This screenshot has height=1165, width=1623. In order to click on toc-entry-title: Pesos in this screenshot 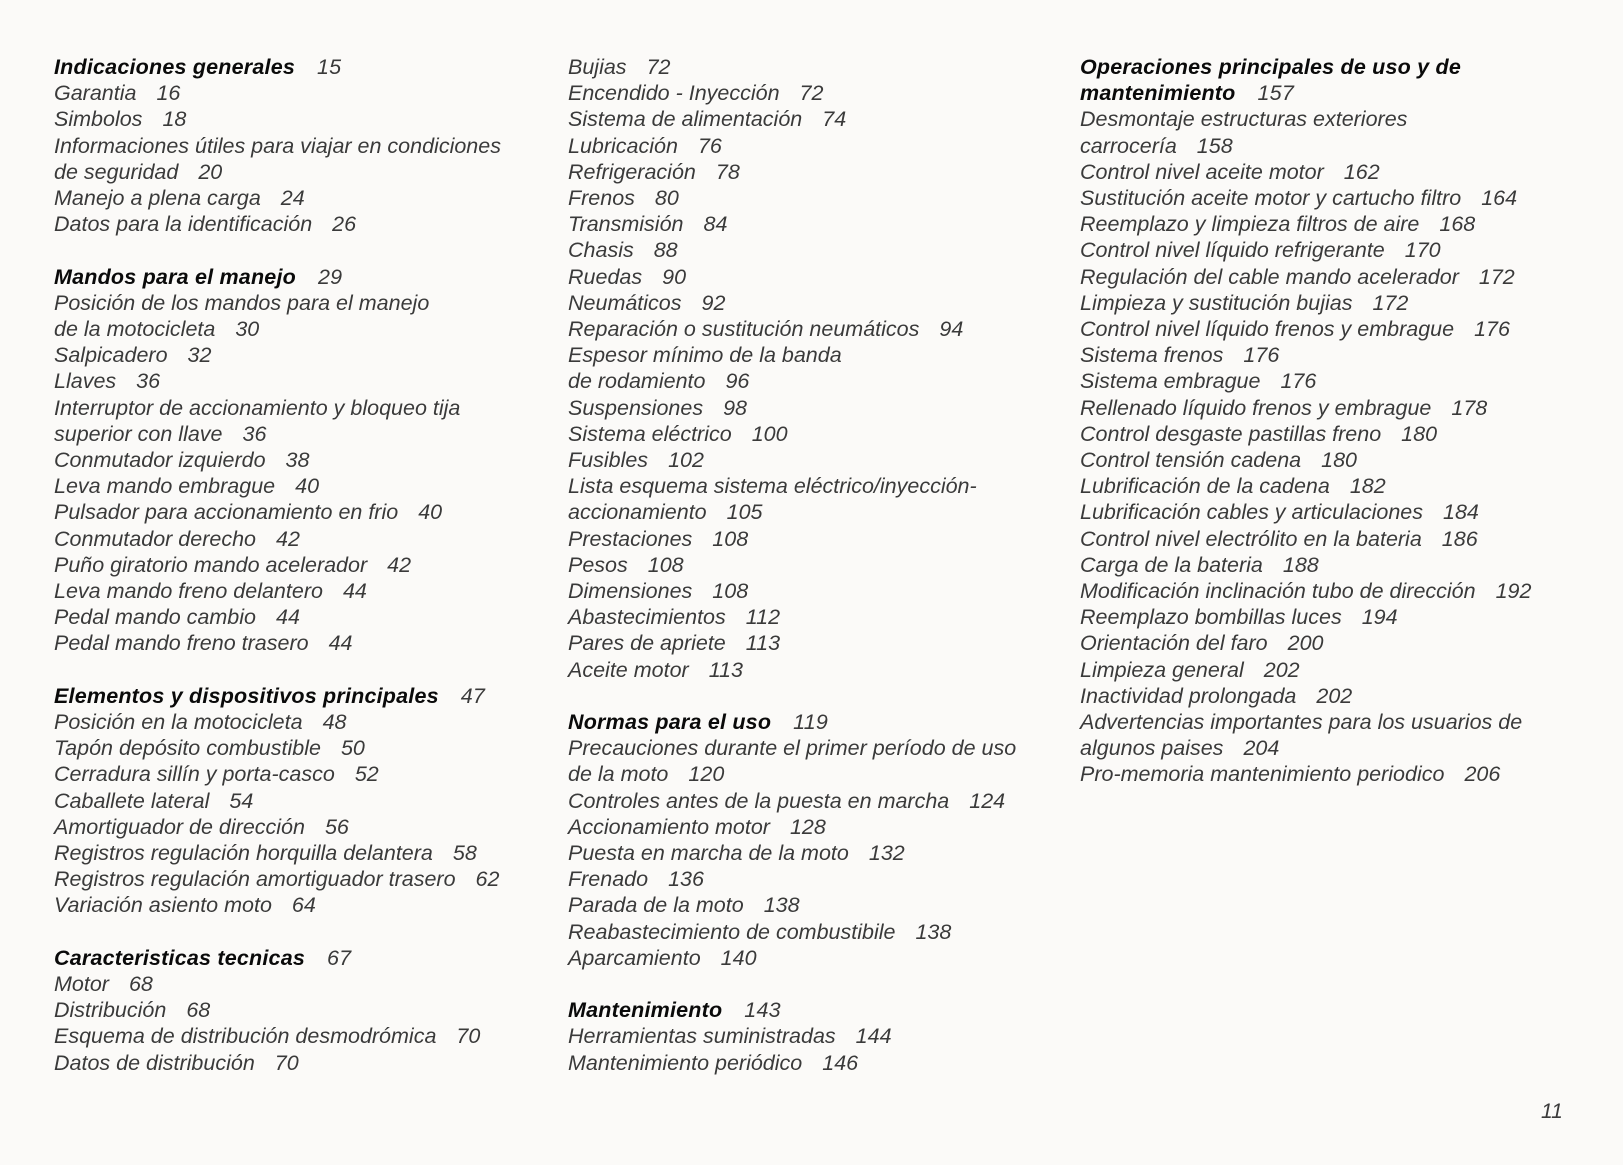, I will do `click(598, 564)`.